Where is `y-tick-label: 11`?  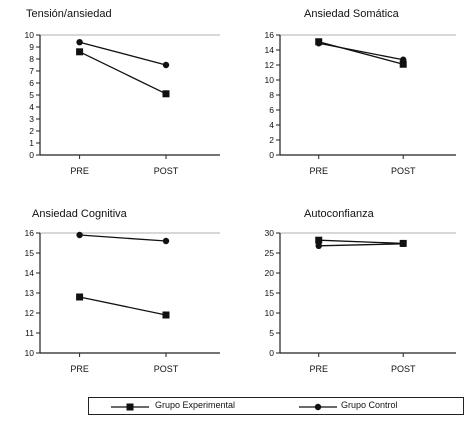
y-tick-label: 11 is located at coordinates (29, 333).